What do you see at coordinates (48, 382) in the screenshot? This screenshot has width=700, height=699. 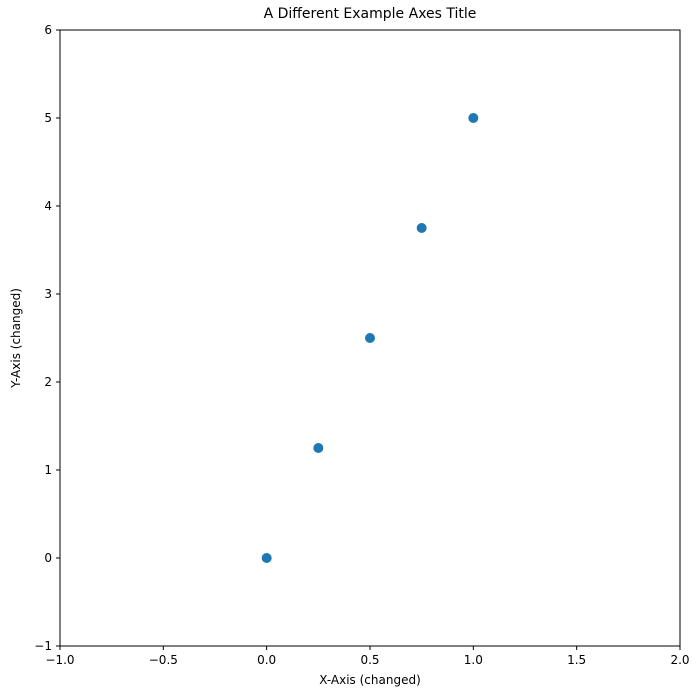 I see `y-tick-label: 2` at bounding box center [48, 382].